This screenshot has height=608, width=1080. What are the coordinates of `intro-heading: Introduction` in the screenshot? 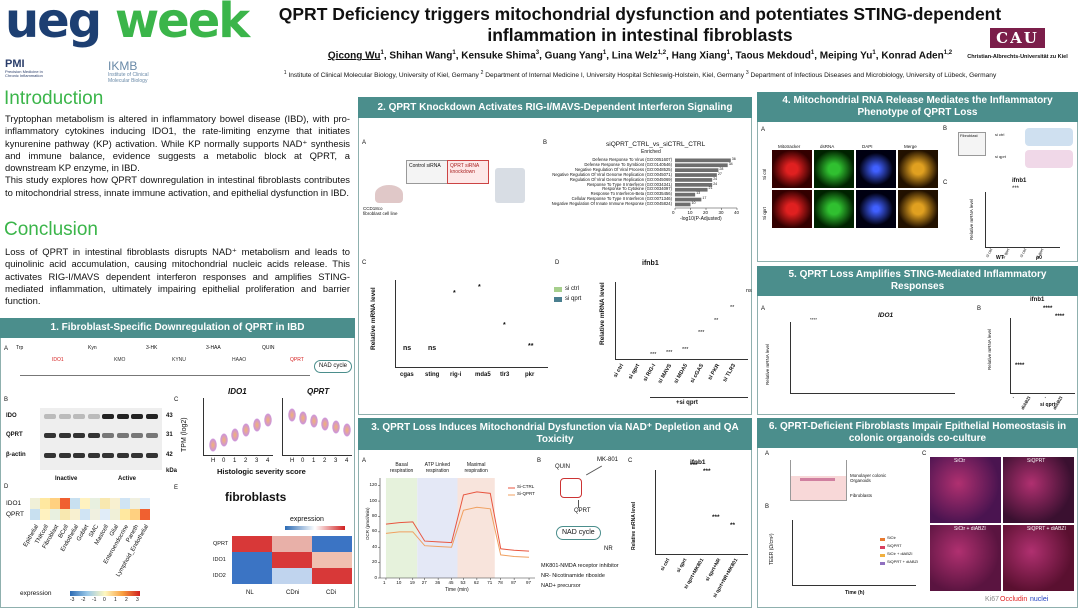 It's located at (54, 98).